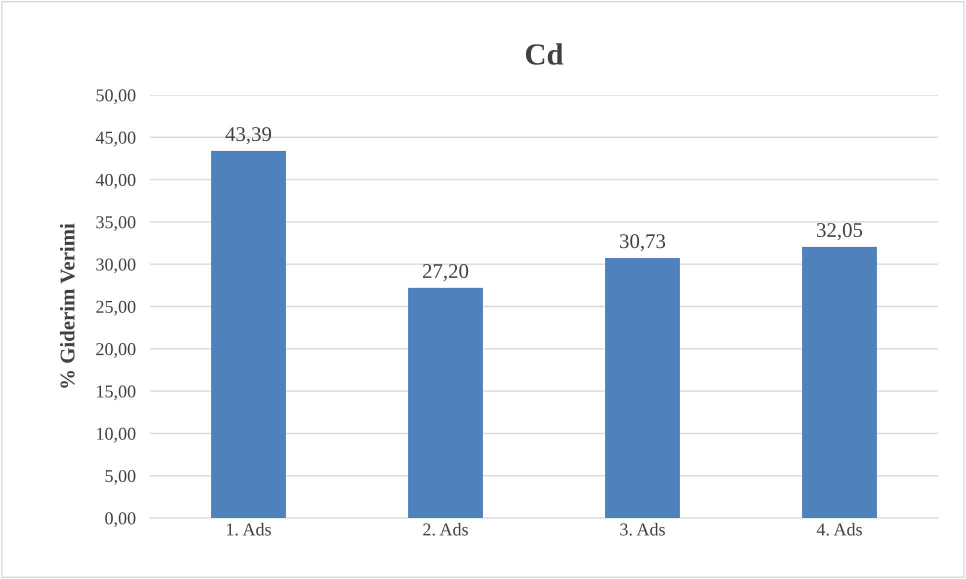 This screenshot has width=966, height=579. What do you see at coordinates (116, 266) in the screenshot?
I see `y-tick-label: 30,00` at bounding box center [116, 266].